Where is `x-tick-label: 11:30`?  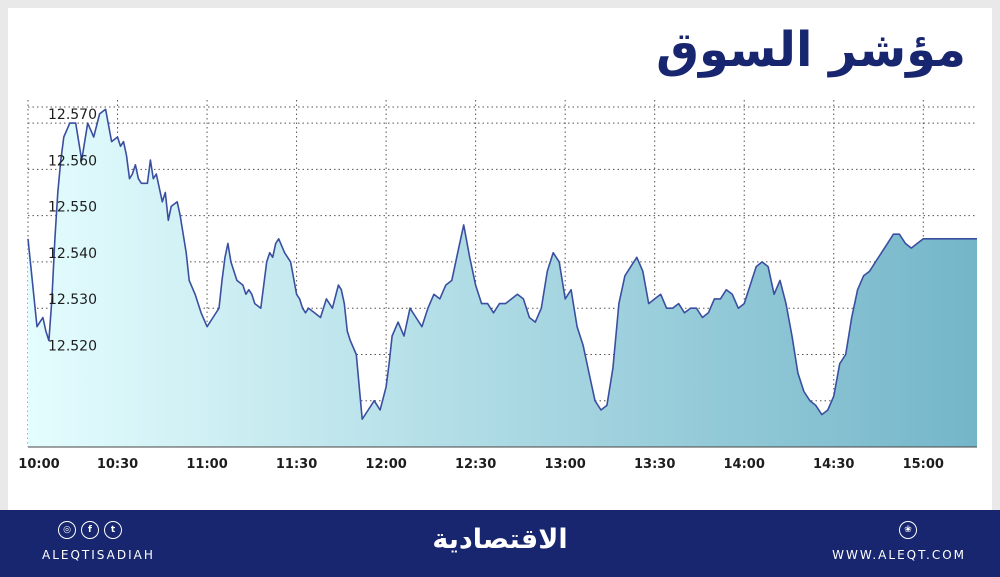 x-tick-label: 11:30 is located at coordinates (296, 464).